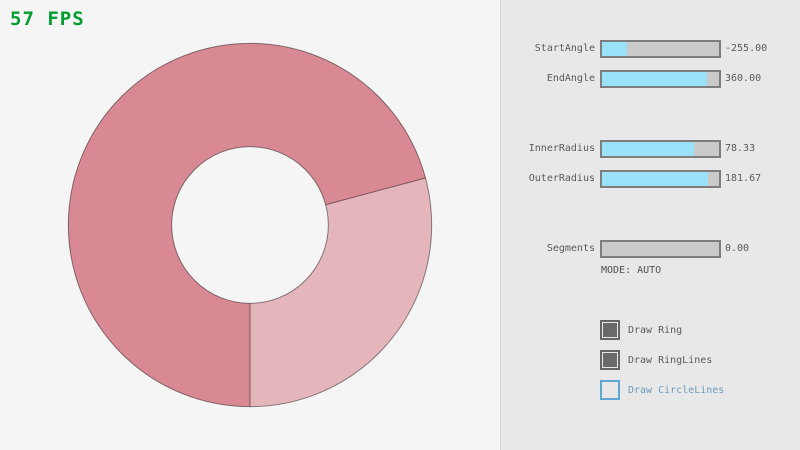 The height and width of the screenshot is (450, 800). Describe the element at coordinates (570, 78) in the screenshot. I see `slider-label-endangle: EndAngle` at that location.